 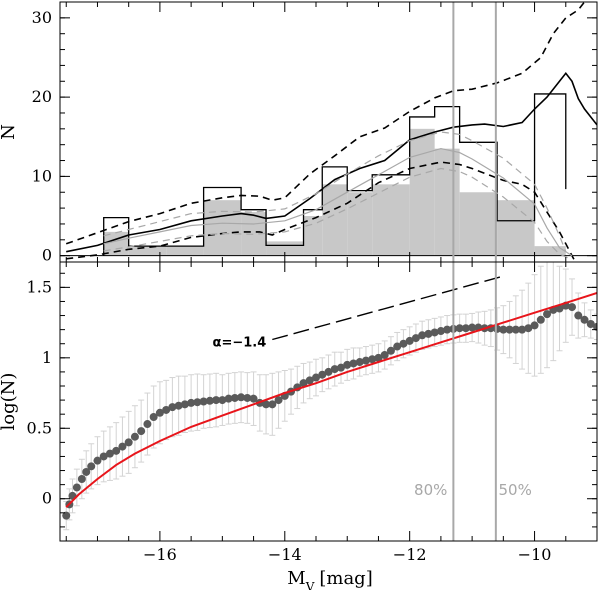 I want to click on x-tick-label: −14, so click(x=285, y=554).